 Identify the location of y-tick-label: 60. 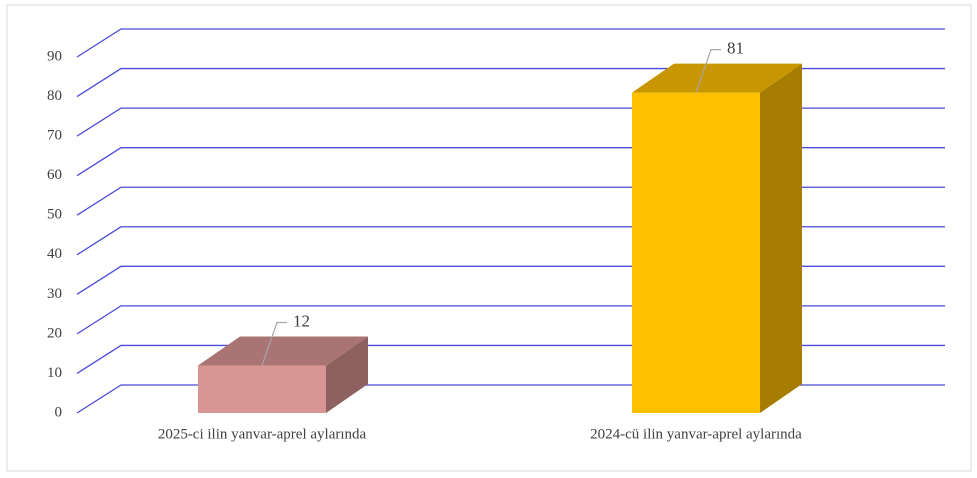
(54, 175).